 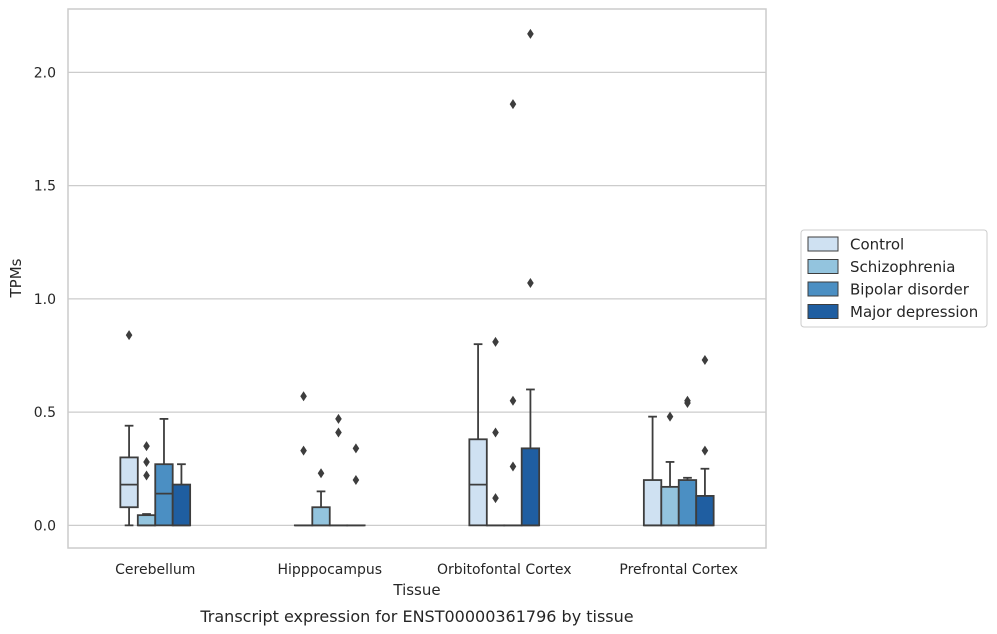 I want to click on legend-frame, so click(x=894, y=278).